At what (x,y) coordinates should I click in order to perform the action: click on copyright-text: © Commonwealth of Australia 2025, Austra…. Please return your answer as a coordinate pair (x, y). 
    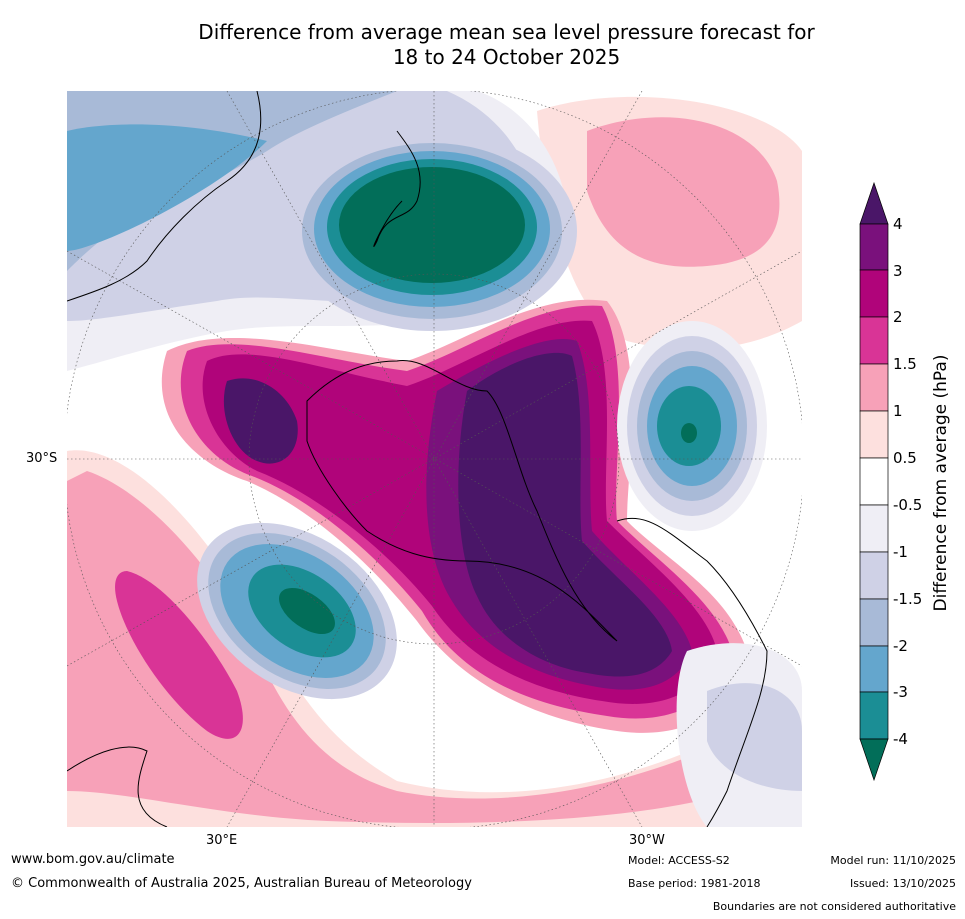
    Looking at the image, I should click on (241, 883).